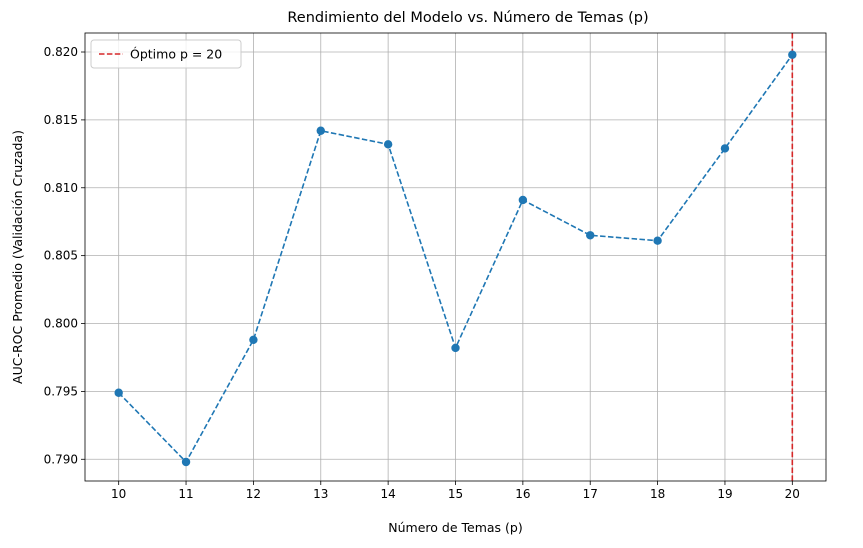 The width and height of the screenshot is (863, 548). What do you see at coordinates (61, 256) in the screenshot?
I see `y-tick-label: 0.805` at bounding box center [61, 256].